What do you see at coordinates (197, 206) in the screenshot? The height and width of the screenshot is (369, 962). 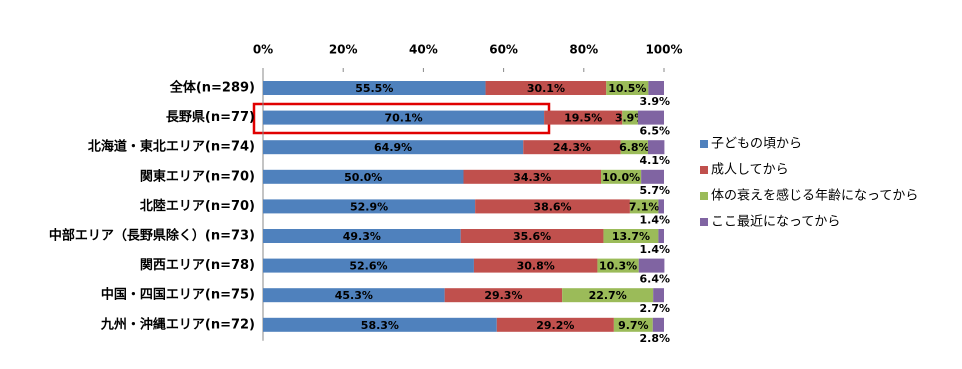 I see `category-label: 北陸エリア(n=70)` at bounding box center [197, 206].